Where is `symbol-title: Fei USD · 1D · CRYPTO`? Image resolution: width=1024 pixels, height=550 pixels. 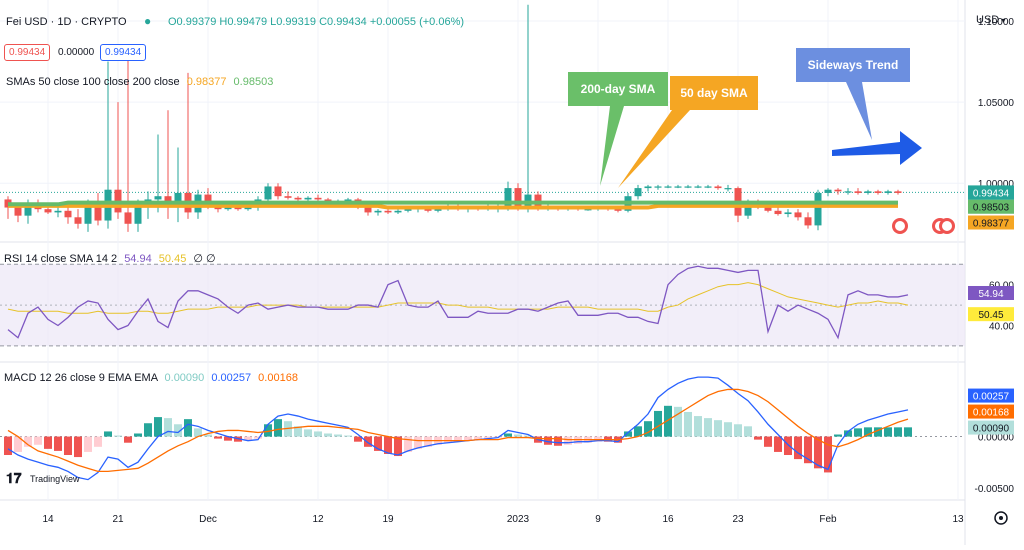
symbol-title: Fei USD · 1D · CRYPTO is located at coordinates (66, 22).